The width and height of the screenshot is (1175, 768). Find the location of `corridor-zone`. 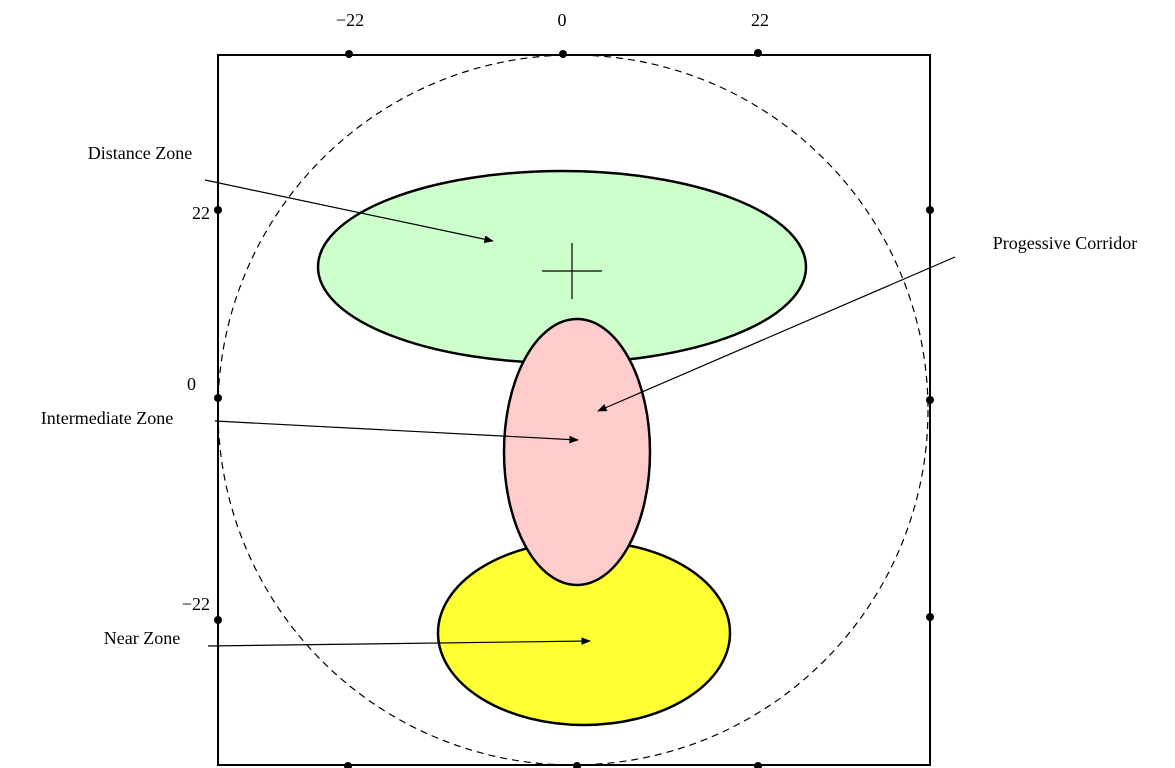

corridor-zone is located at coordinates (577, 452).